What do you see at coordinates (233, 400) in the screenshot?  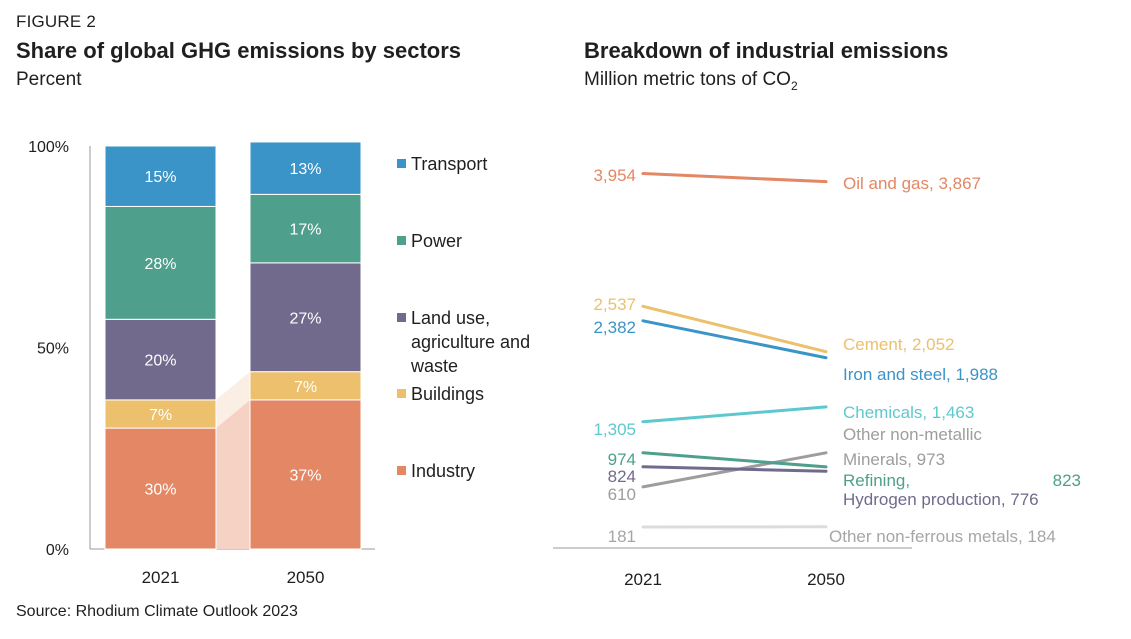 I see `buildings-connector` at bounding box center [233, 400].